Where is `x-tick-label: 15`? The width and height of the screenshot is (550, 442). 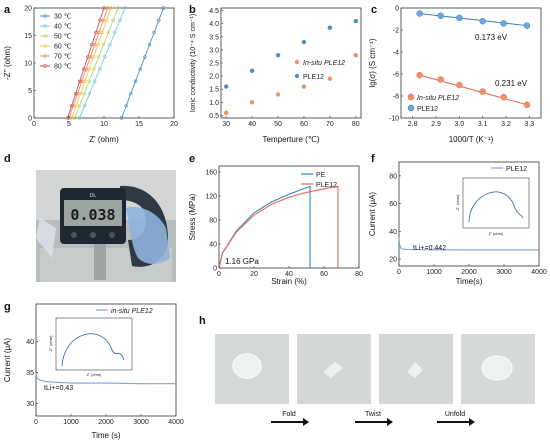
x-tick-label: 15 is located at coordinates (139, 124).